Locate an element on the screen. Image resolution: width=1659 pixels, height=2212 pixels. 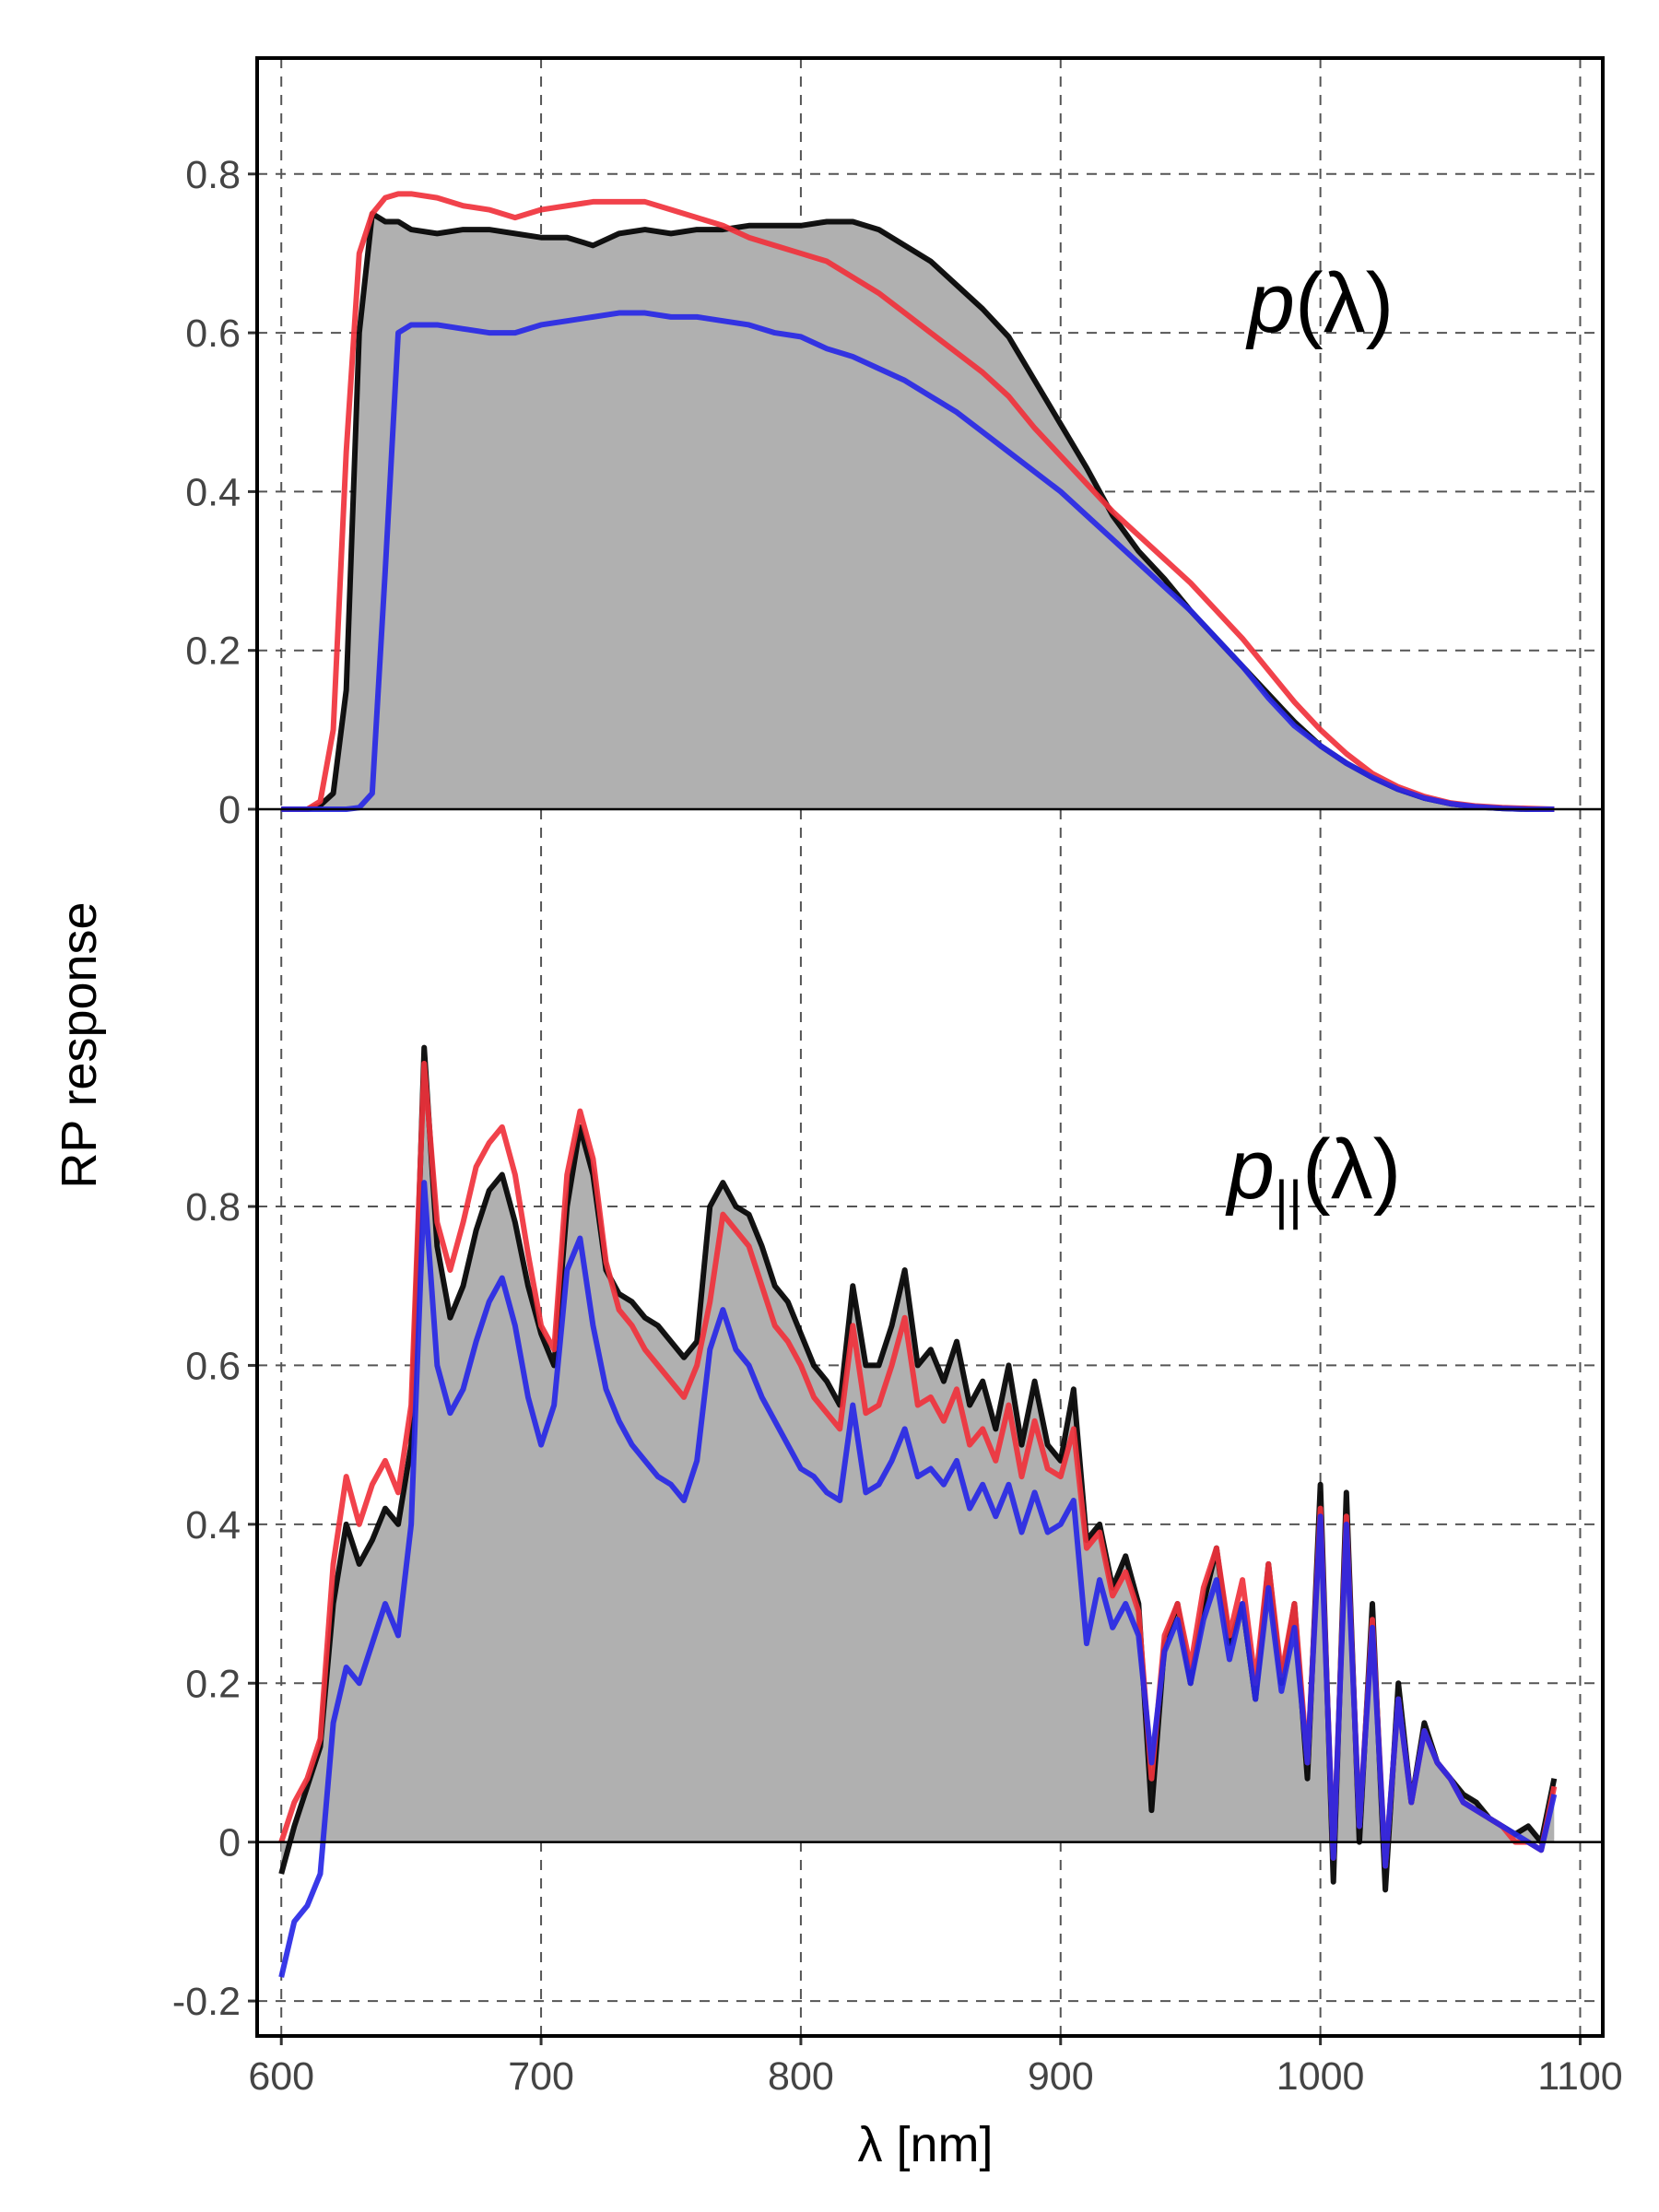
x-tick-label: 1100 is located at coordinates (1579, 2076).